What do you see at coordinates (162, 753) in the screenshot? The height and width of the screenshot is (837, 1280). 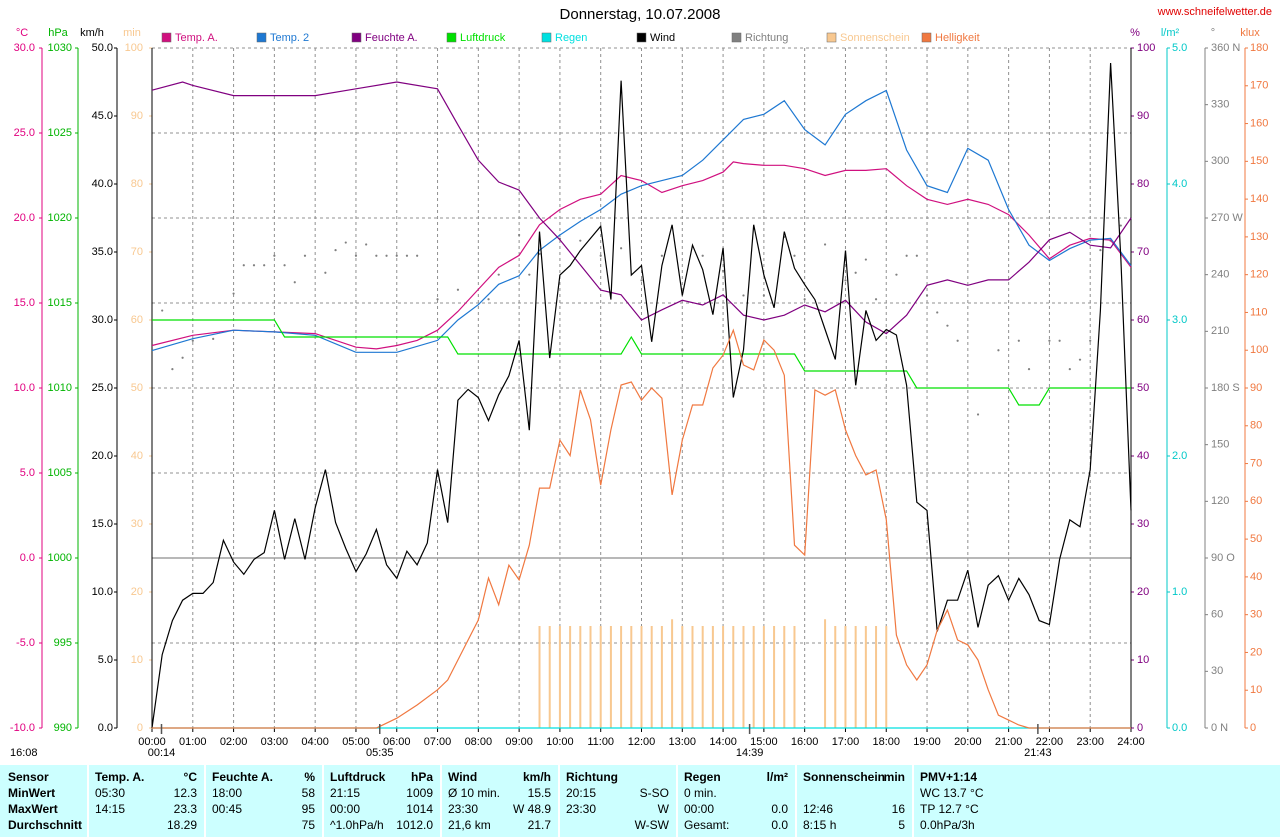 I see `annotation-label: 00:14` at bounding box center [162, 753].